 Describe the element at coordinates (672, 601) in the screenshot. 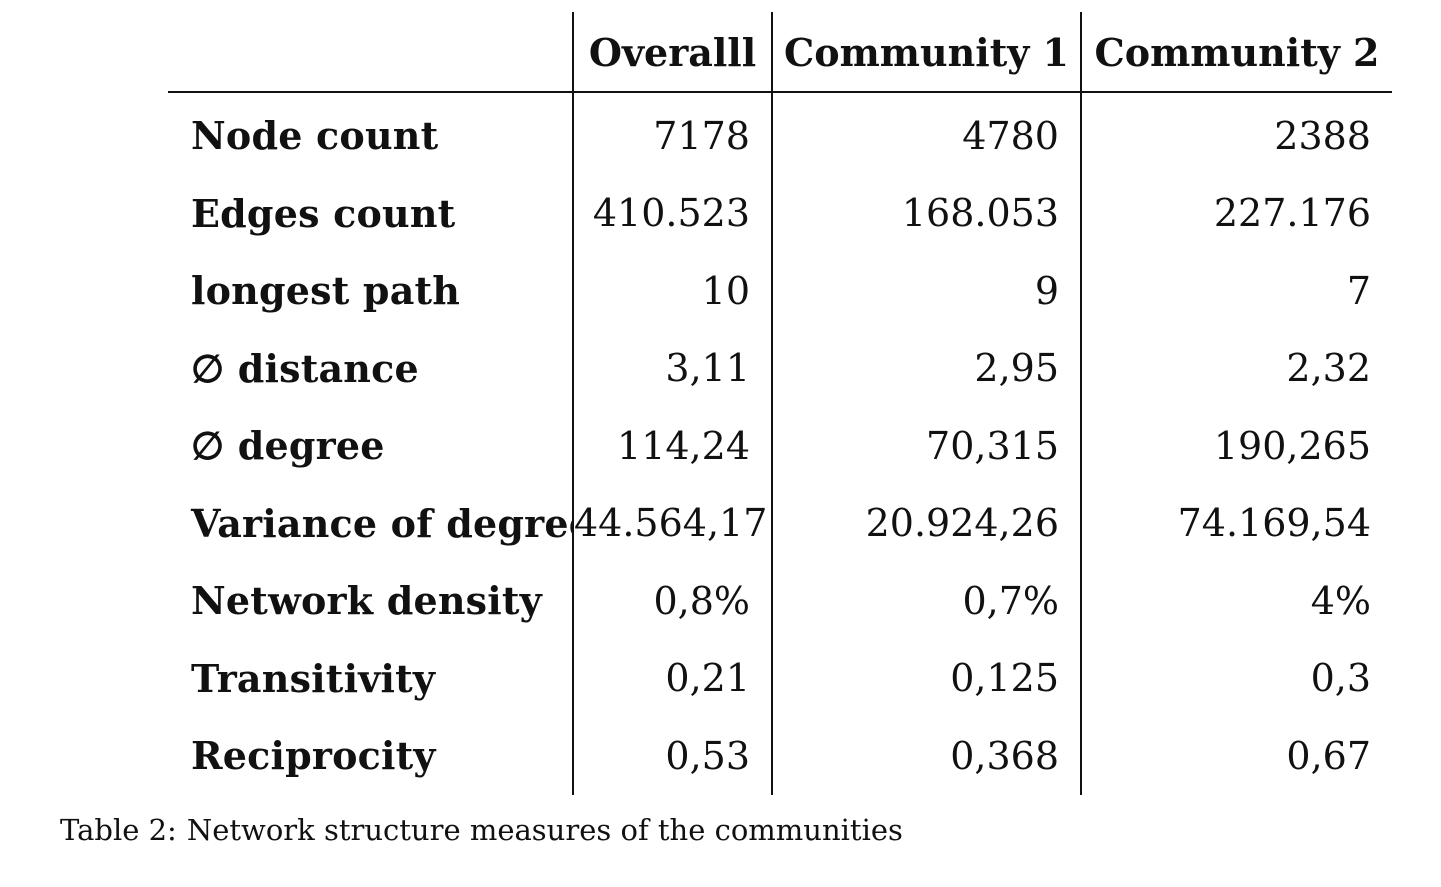

I see `cell-overall: 0,8%` at that location.